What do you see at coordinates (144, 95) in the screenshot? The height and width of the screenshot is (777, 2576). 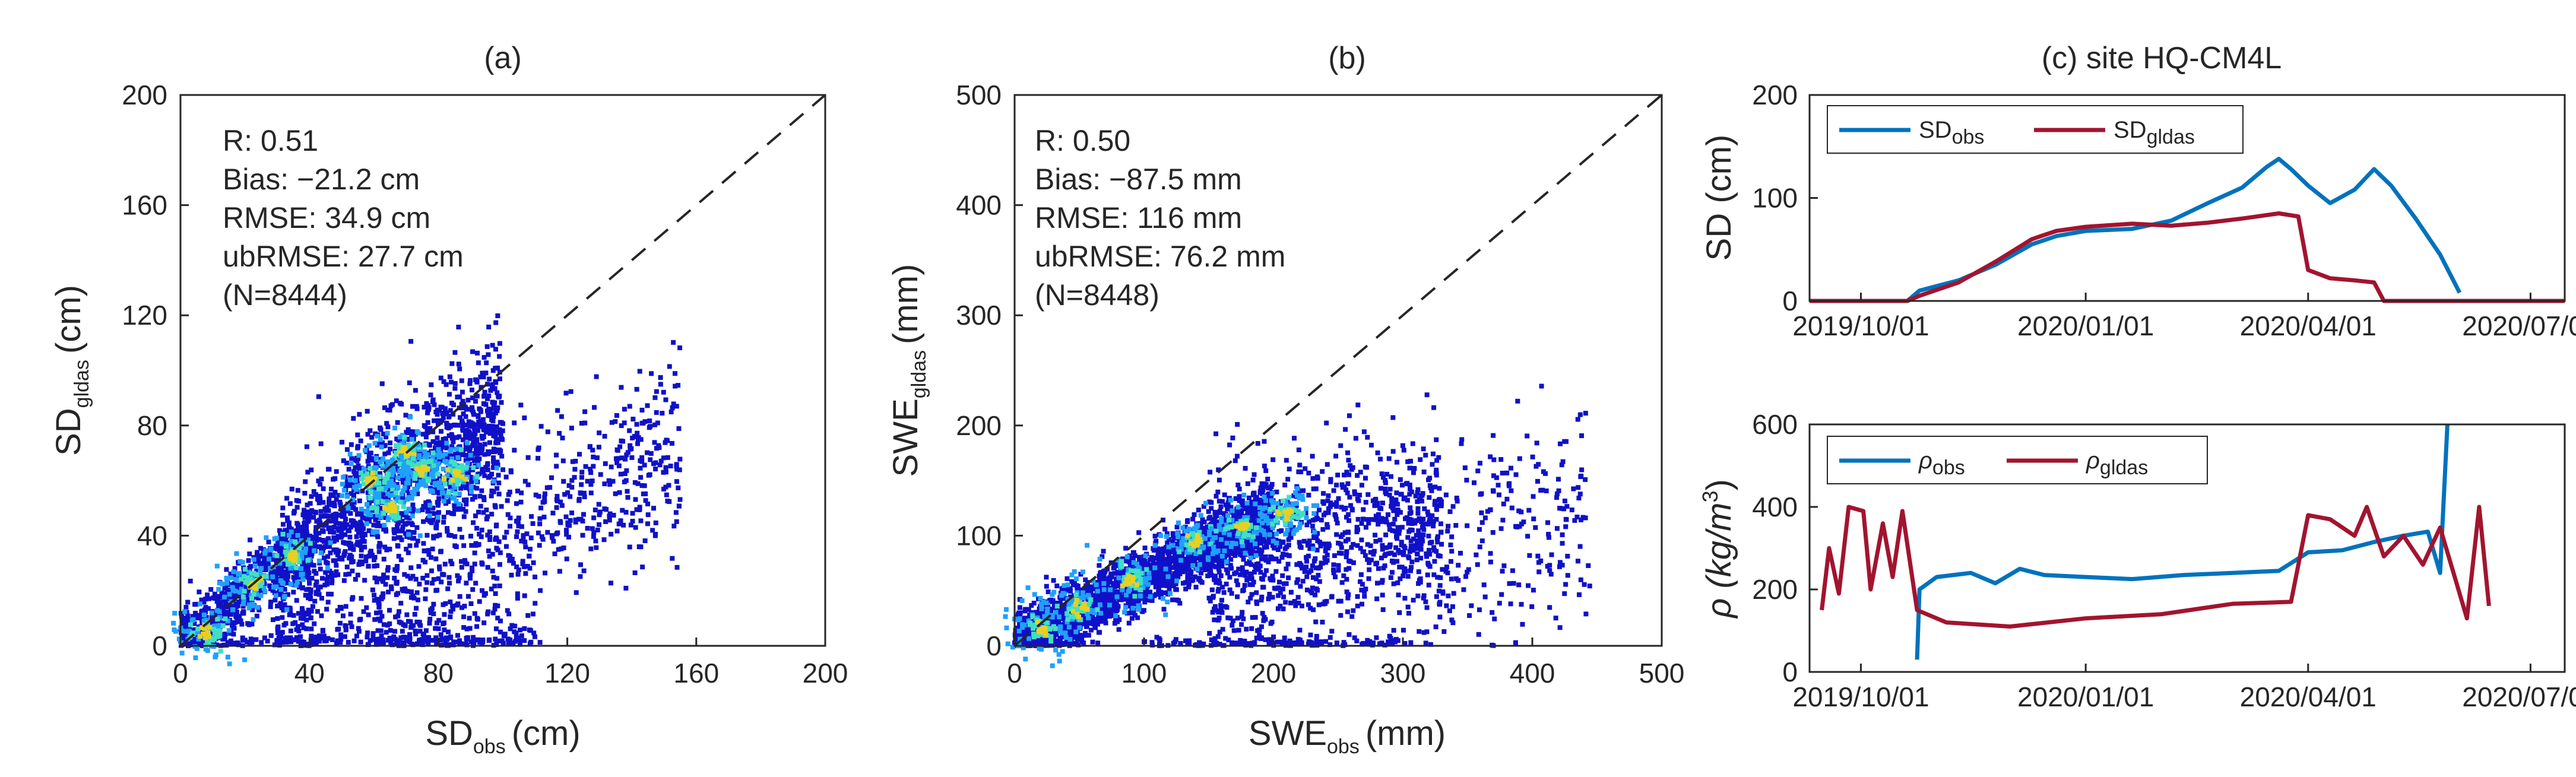 I see `y-tick-label: 200` at bounding box center [144, 95].